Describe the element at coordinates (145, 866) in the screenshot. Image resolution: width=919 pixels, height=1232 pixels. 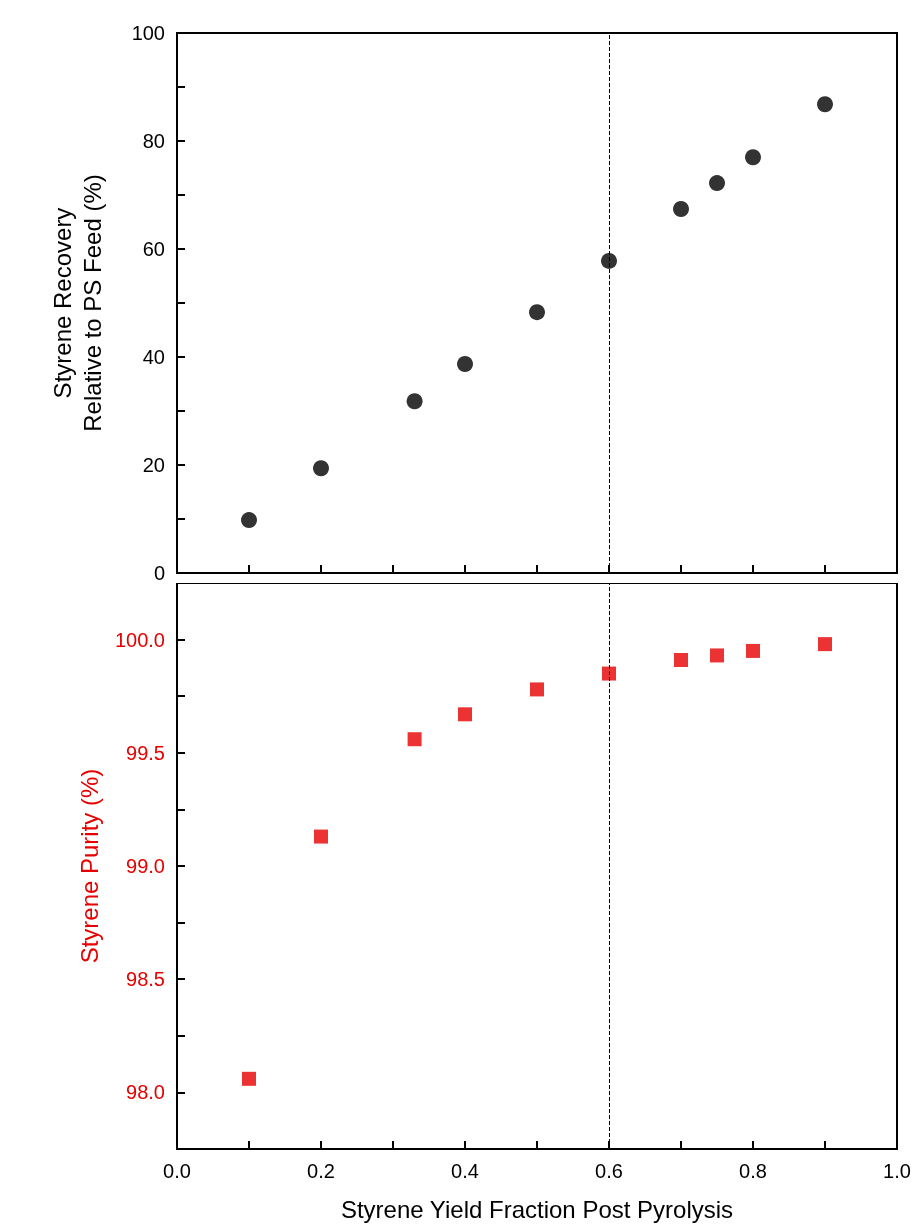
I see `y-tick-label: 99.0` at that location.